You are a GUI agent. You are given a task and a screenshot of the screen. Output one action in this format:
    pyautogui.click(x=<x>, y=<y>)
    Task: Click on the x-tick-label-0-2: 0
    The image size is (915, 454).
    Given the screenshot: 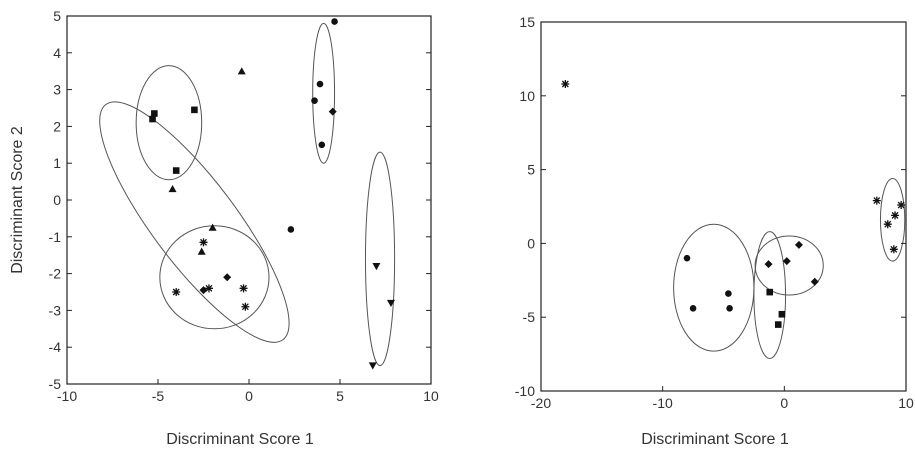 What is the action you would take?
    pyautogui.click(x=249, y=396)
    